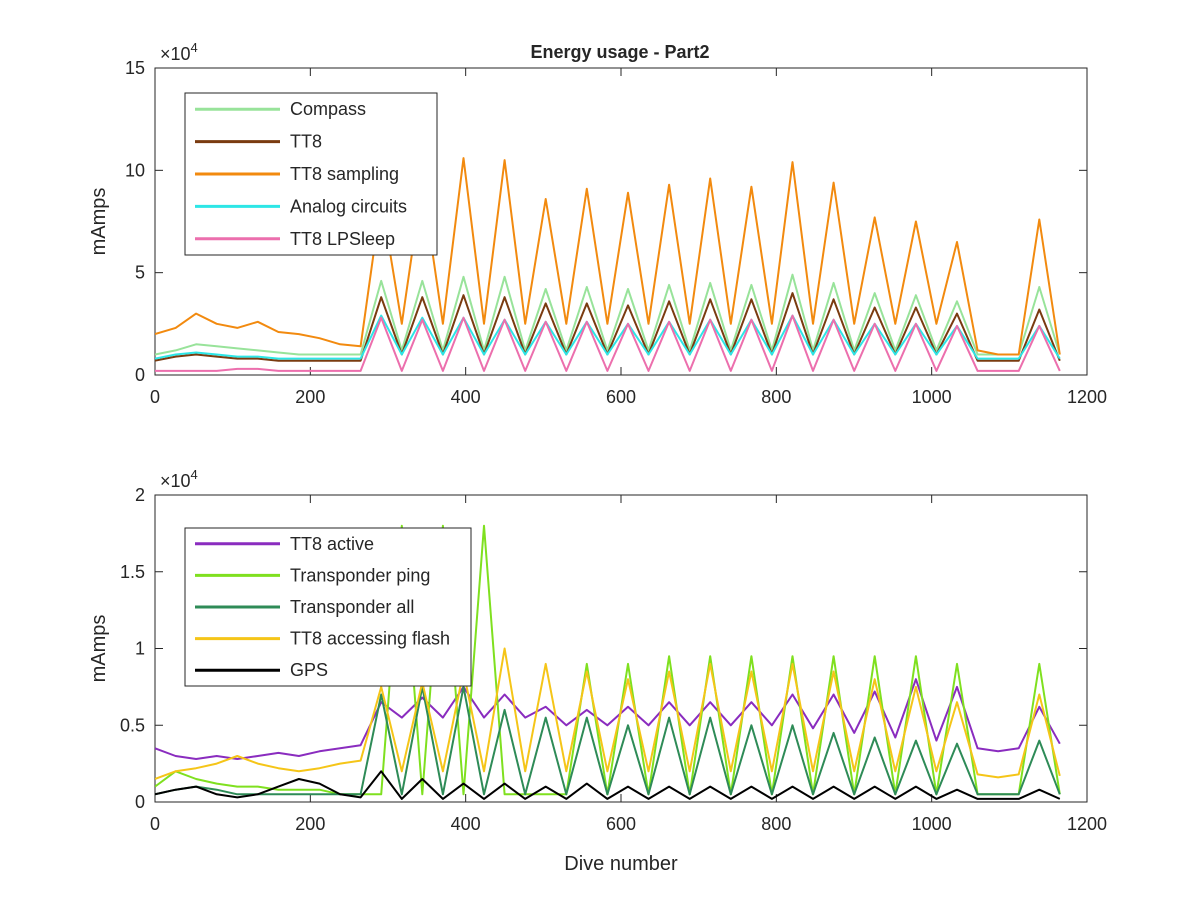 The width and height of the screenshot is (1200, 900). Describe the element at coordinates (352, 607) in the screenshot. I see `legend-label: Transponder all` at that location.